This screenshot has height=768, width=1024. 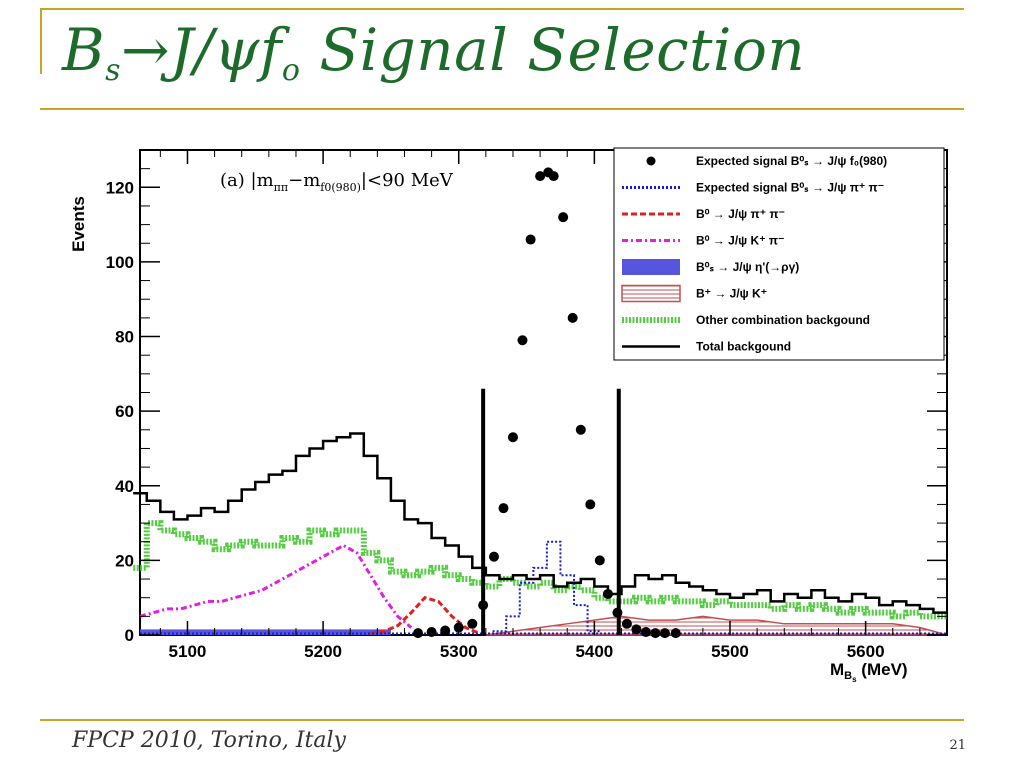 What do you see at coordinates (694, 293) in the screenshot?
I see `legend-item: B⁺ → J/ψ K⁺` at bounding box center [694, 293].